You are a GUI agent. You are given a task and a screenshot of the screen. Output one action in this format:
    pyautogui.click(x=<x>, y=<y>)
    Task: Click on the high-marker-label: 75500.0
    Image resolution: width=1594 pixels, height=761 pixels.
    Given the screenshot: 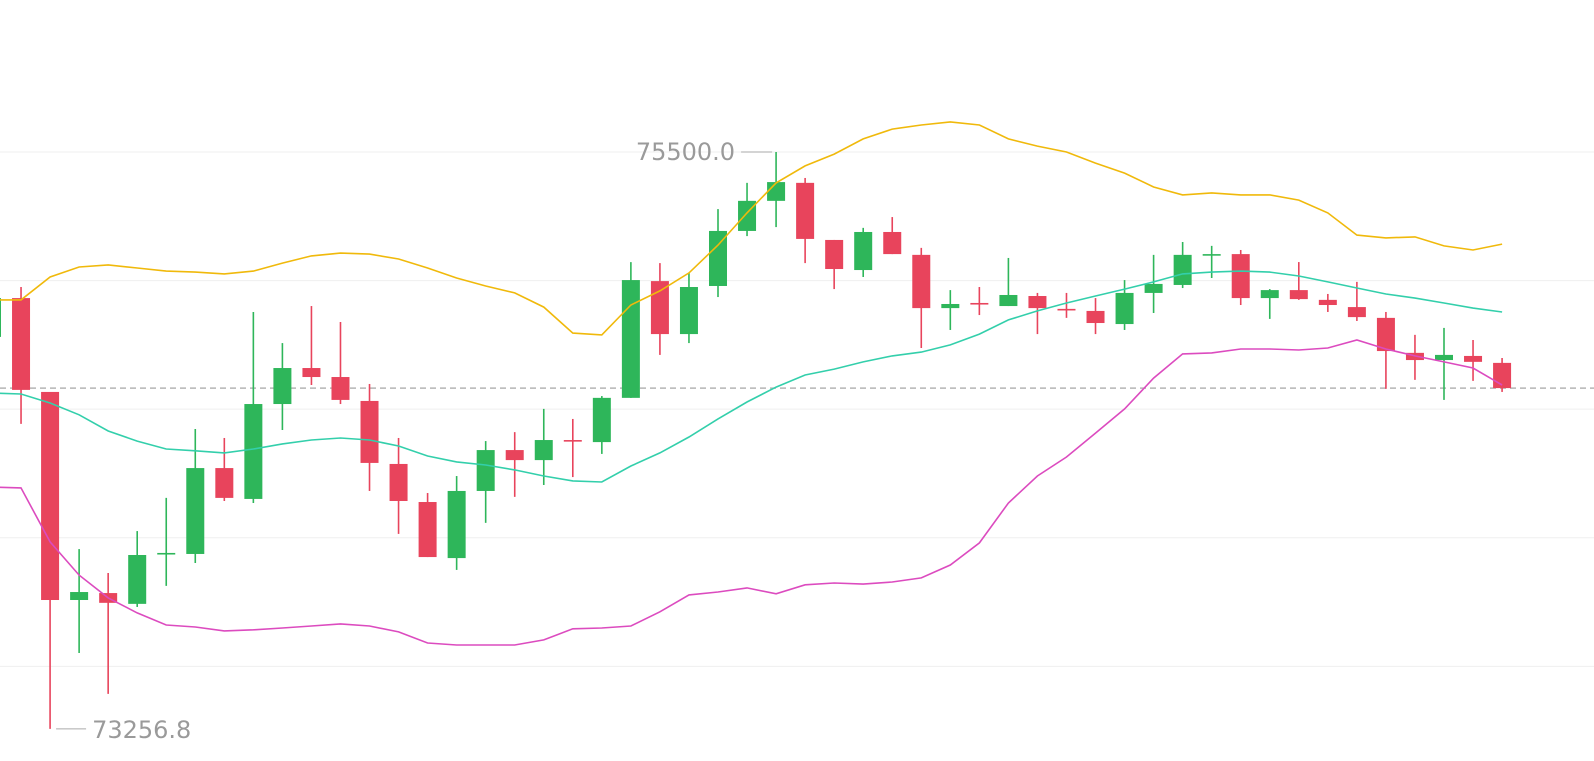 What is the action you would take?
    pyautogui.click(x=685, y=152)
    